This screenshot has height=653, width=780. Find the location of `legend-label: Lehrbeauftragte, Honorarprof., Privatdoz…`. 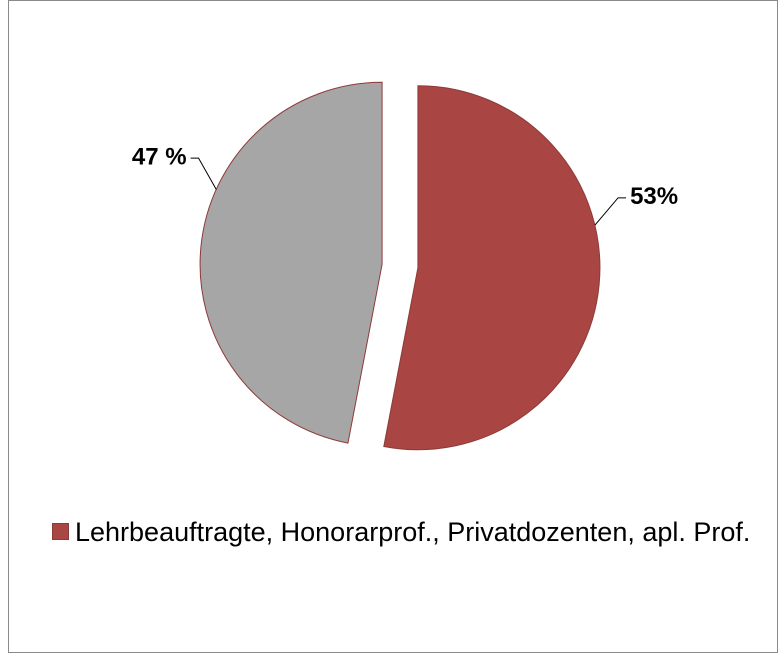

legend-label: Lehrbeauftragte, Honorarprof., Privatdoz… is located at coordinates (413, 532).